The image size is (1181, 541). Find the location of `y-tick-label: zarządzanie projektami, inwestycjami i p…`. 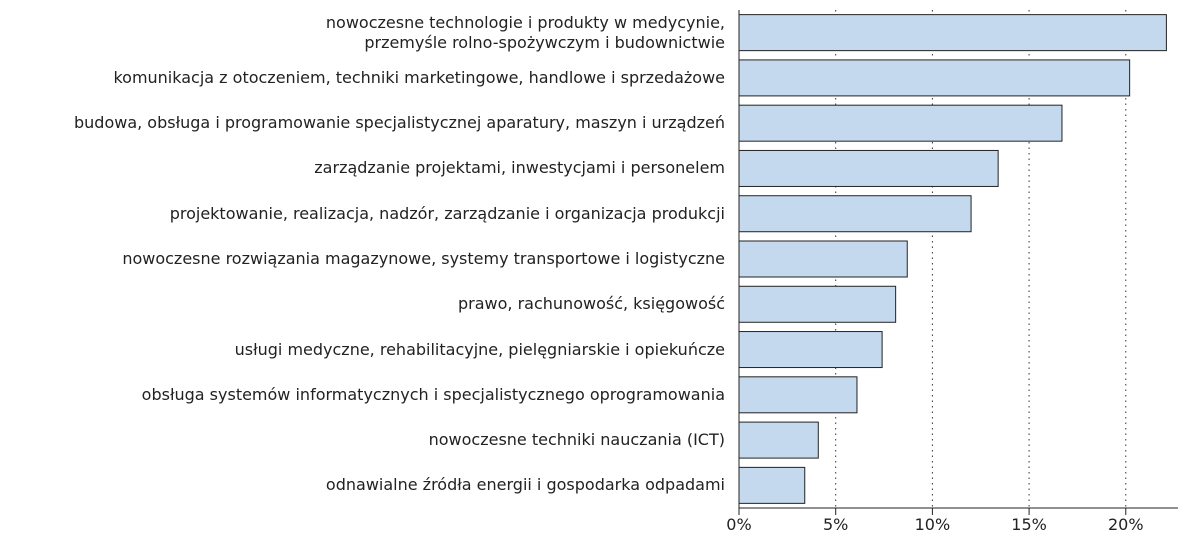

y-tick-label: zarządzanie projektami, inwestycjami i p… is located at coordinates (519, 168).